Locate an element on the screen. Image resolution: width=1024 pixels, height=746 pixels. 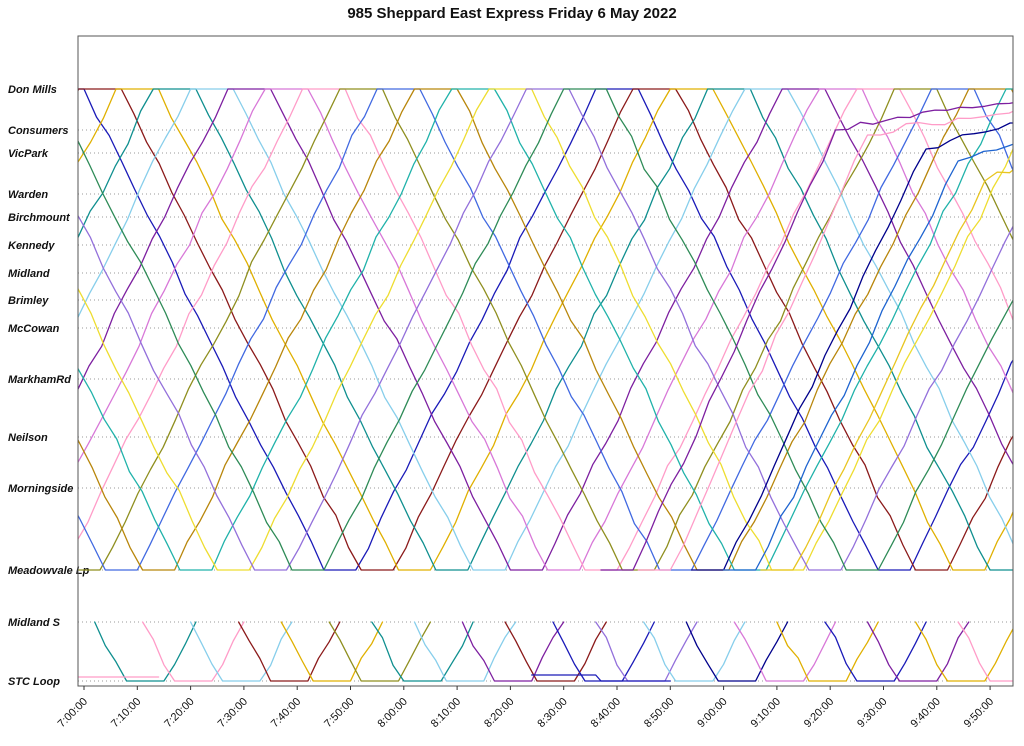
x-tick-label: 8:30:00 is located at coordinates (552, 713).